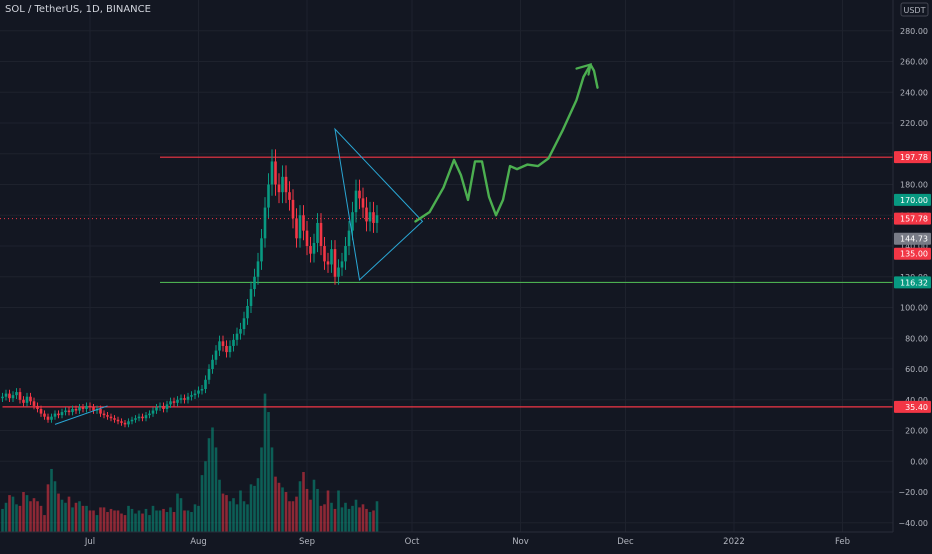 The width and height of the screenshot is (932, 554). I want to click on currency-label: USDT, so click(915, 10).